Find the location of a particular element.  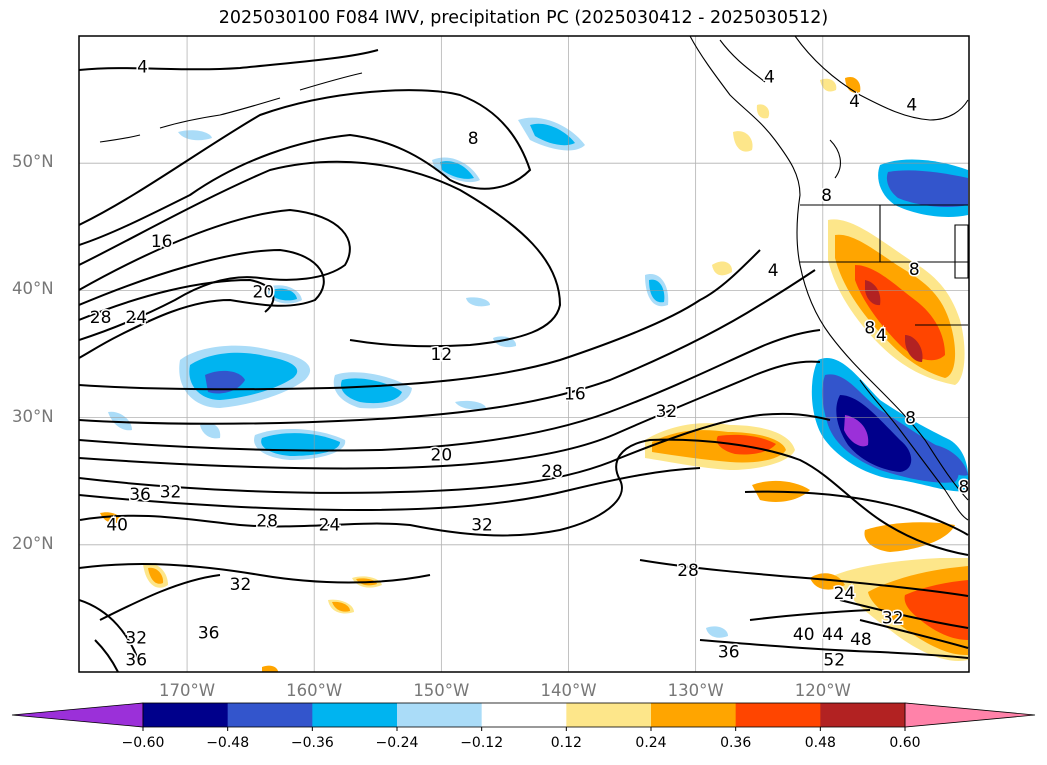

colorbar-tick-label: −0.36 is located at coordinates (312, 743).